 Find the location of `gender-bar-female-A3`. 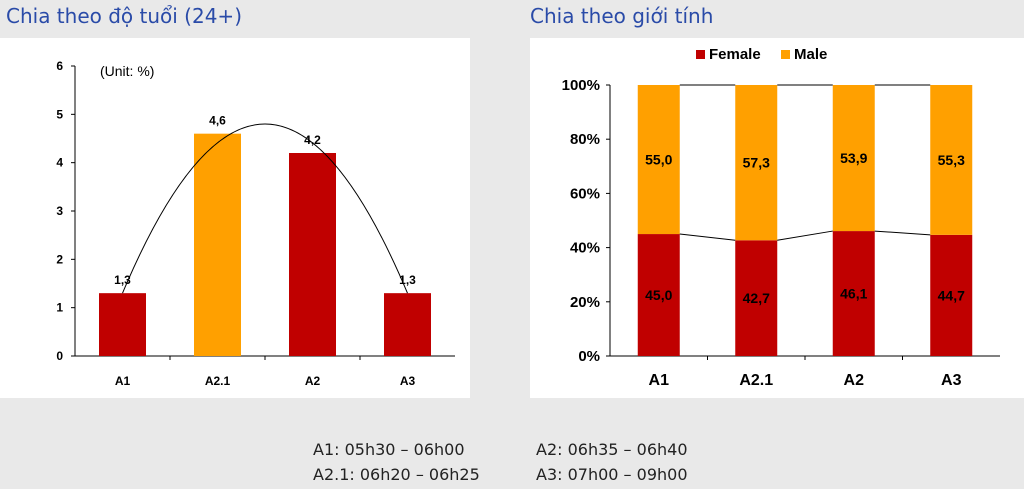

gender-bar-female-A3 is located at coordinates (951, 295).